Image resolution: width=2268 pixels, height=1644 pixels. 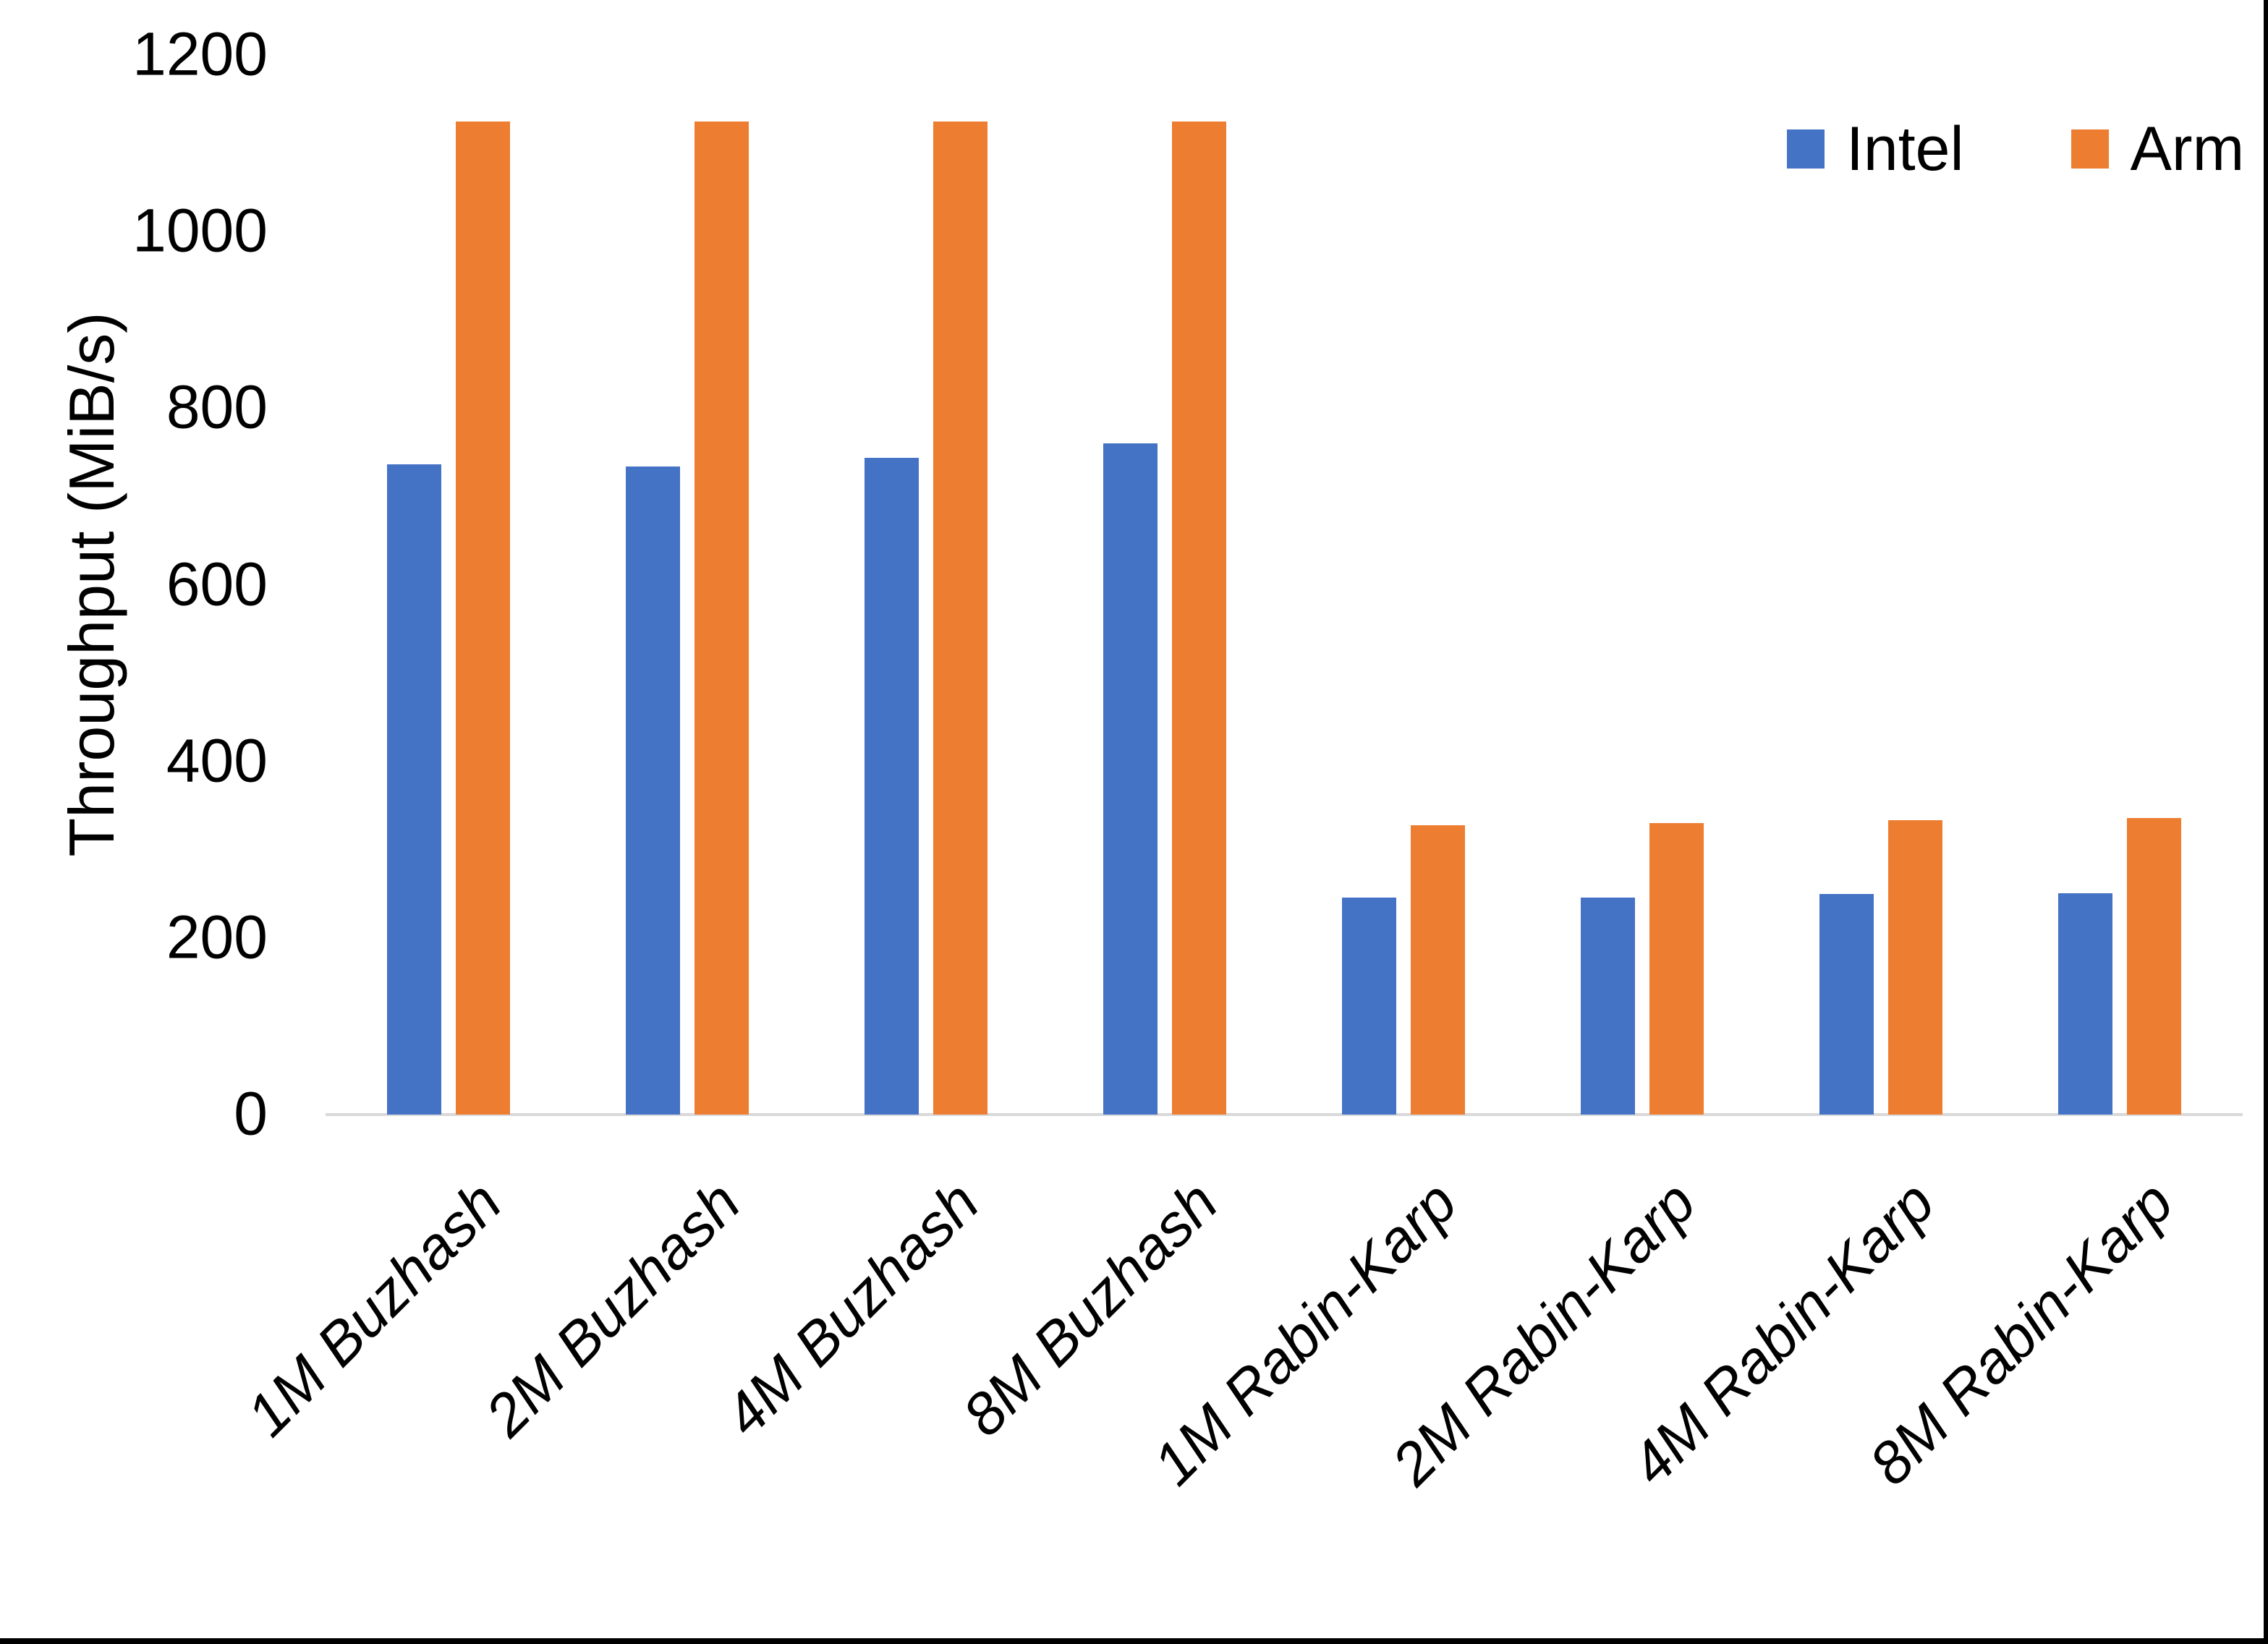 What do you see at coordinates (1284, 1114) in the screenshot?
I see `x-axis-line` at bounding box center [1284, 1114].